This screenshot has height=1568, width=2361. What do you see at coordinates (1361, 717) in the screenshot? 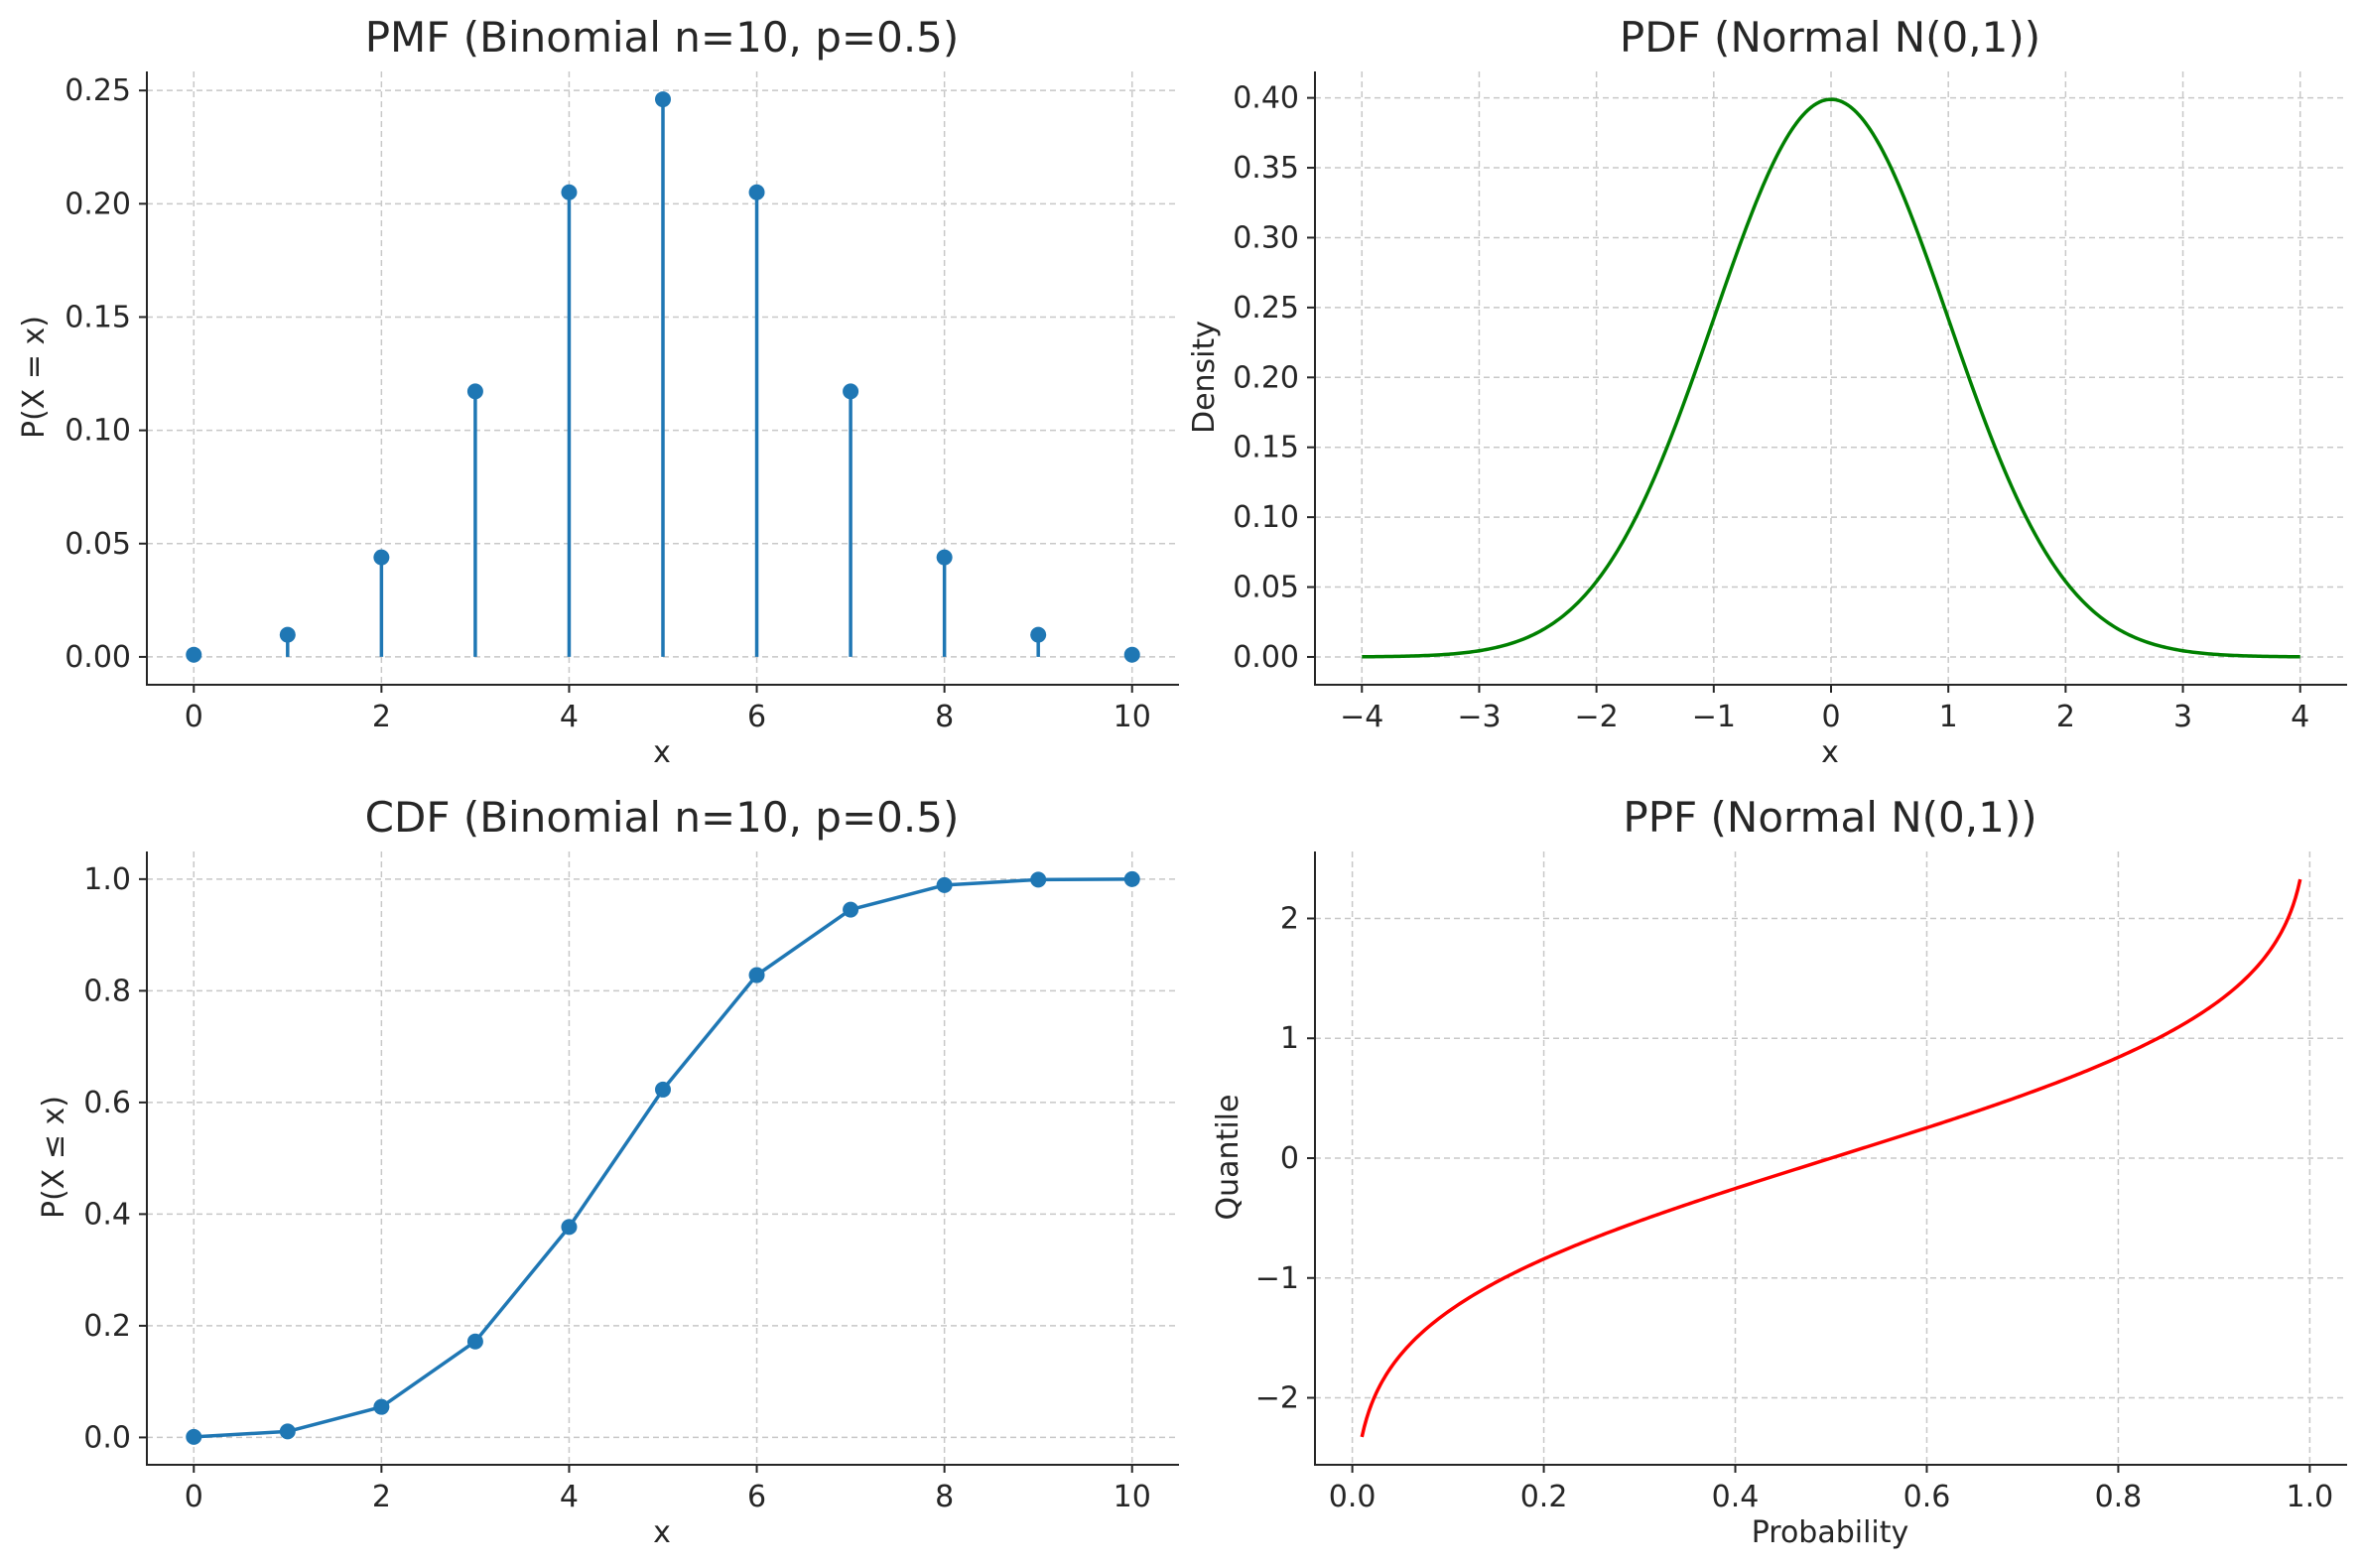
I see `pdf-xtick-label: −4` at bounding box center [1361, 717].